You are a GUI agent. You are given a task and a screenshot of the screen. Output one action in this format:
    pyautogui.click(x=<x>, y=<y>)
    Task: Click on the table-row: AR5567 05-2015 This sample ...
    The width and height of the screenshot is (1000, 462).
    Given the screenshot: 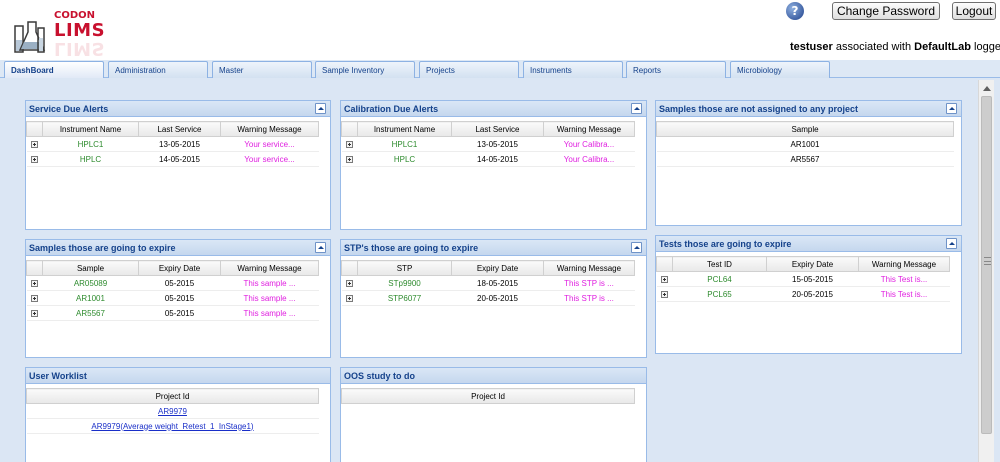 What is the action you would take?
    pyautogui.click(x=172, y=313)
    